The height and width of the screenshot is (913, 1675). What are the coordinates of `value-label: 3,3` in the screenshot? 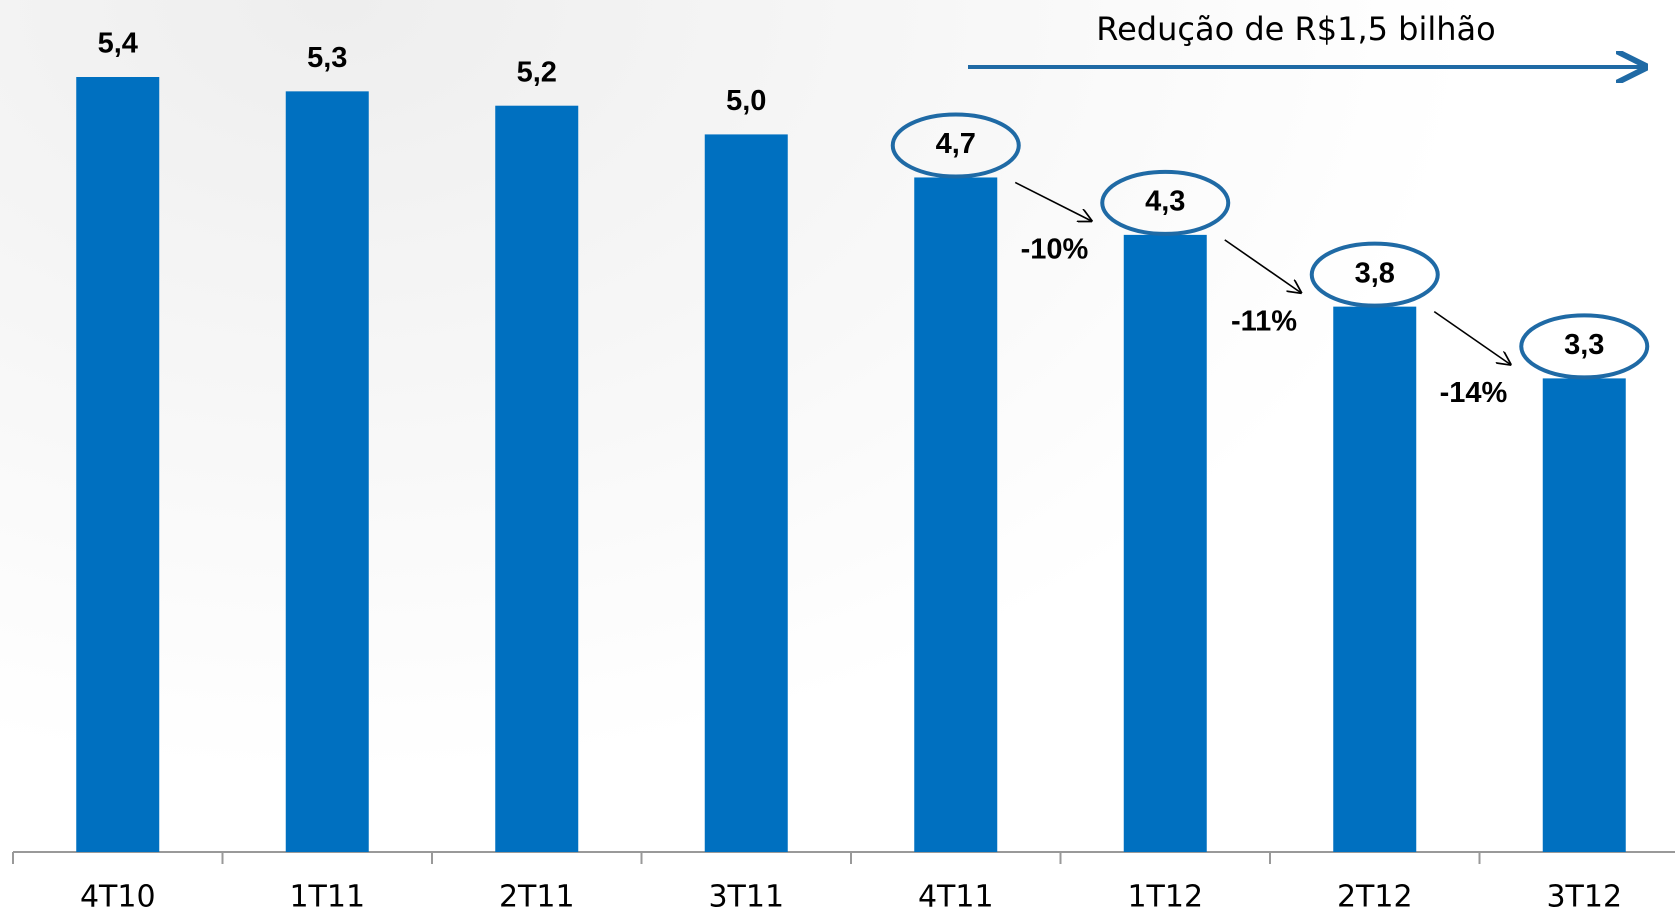 It's located at (1584, 345).